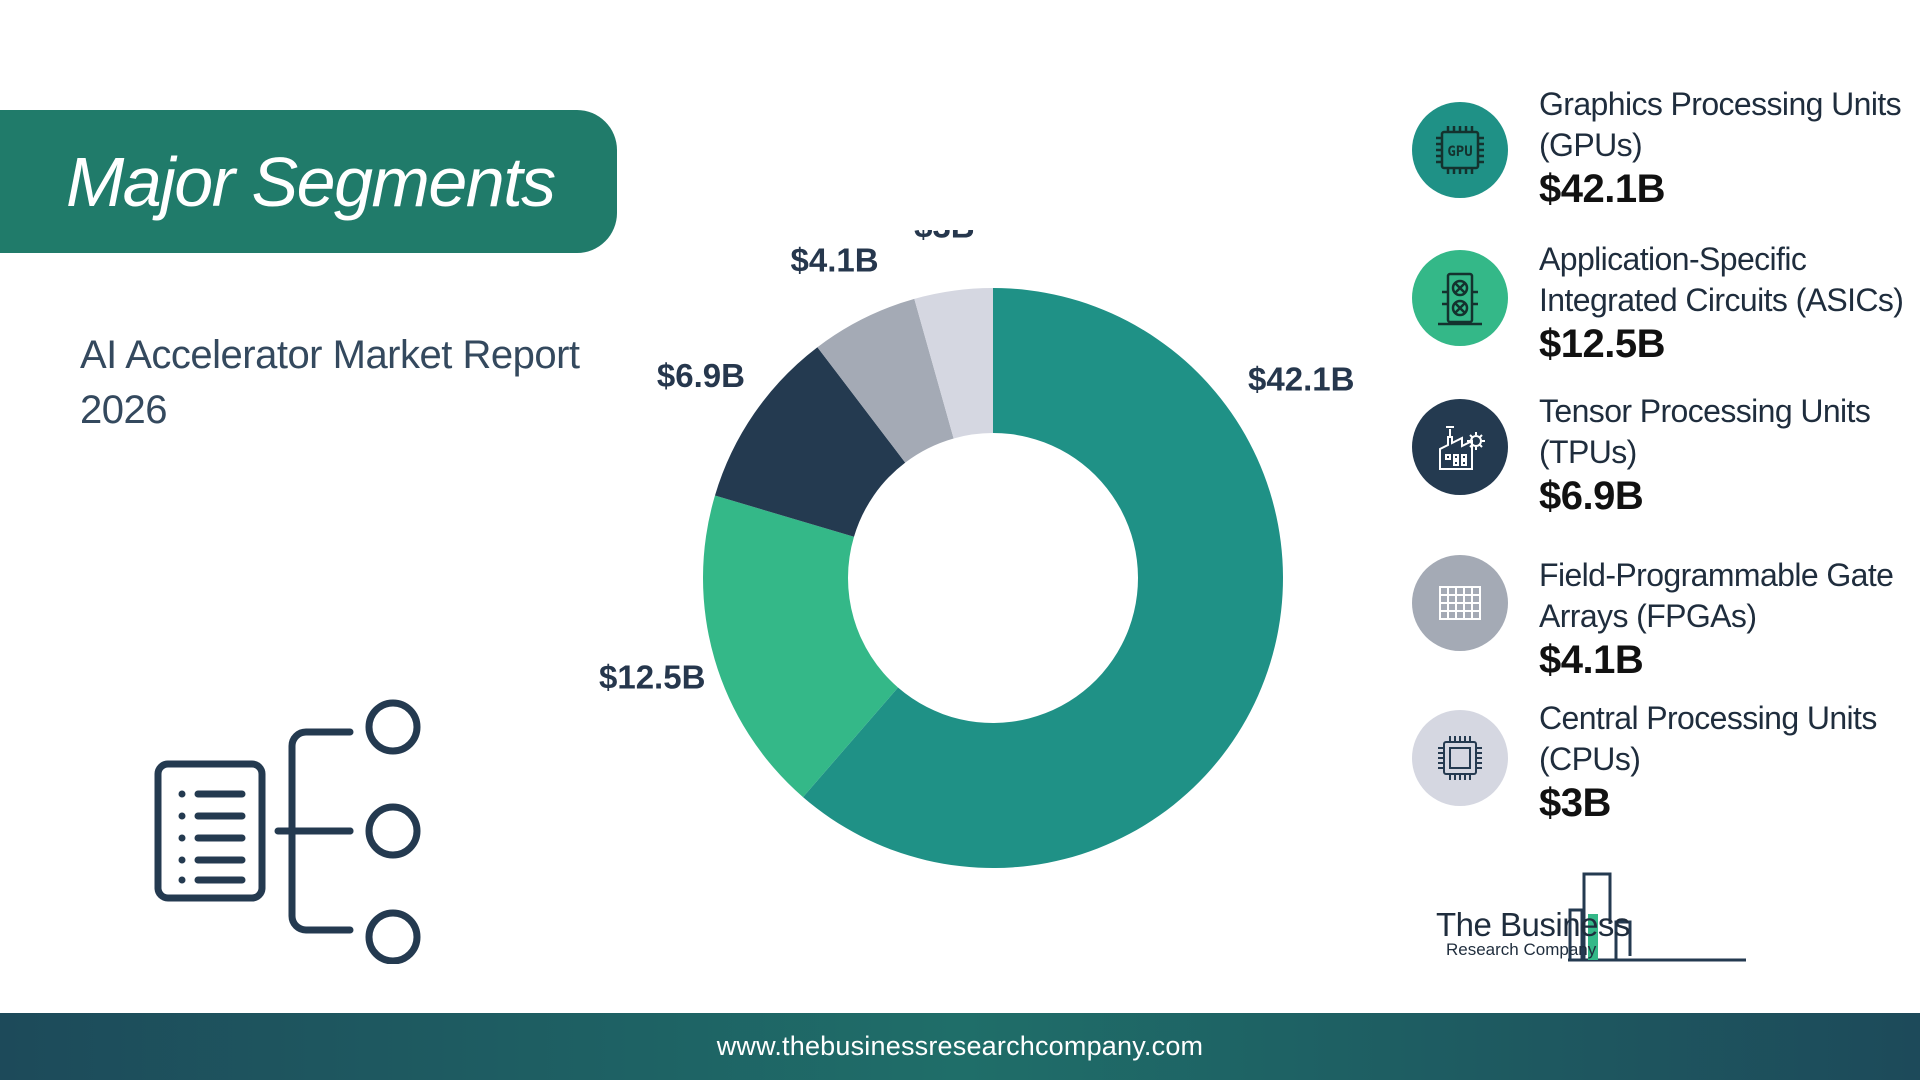 This screenshot has height=1080, width=1920. Describe the element at coordinates (287, 831) in the screenshot. I see `segments-tree-icon` at that location.